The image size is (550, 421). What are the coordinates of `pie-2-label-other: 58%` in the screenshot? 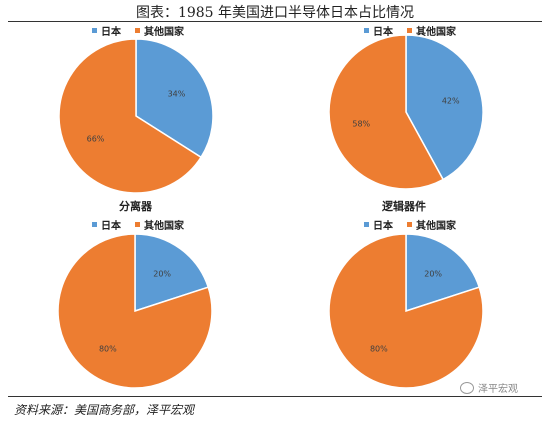 It's located at (361, 123).